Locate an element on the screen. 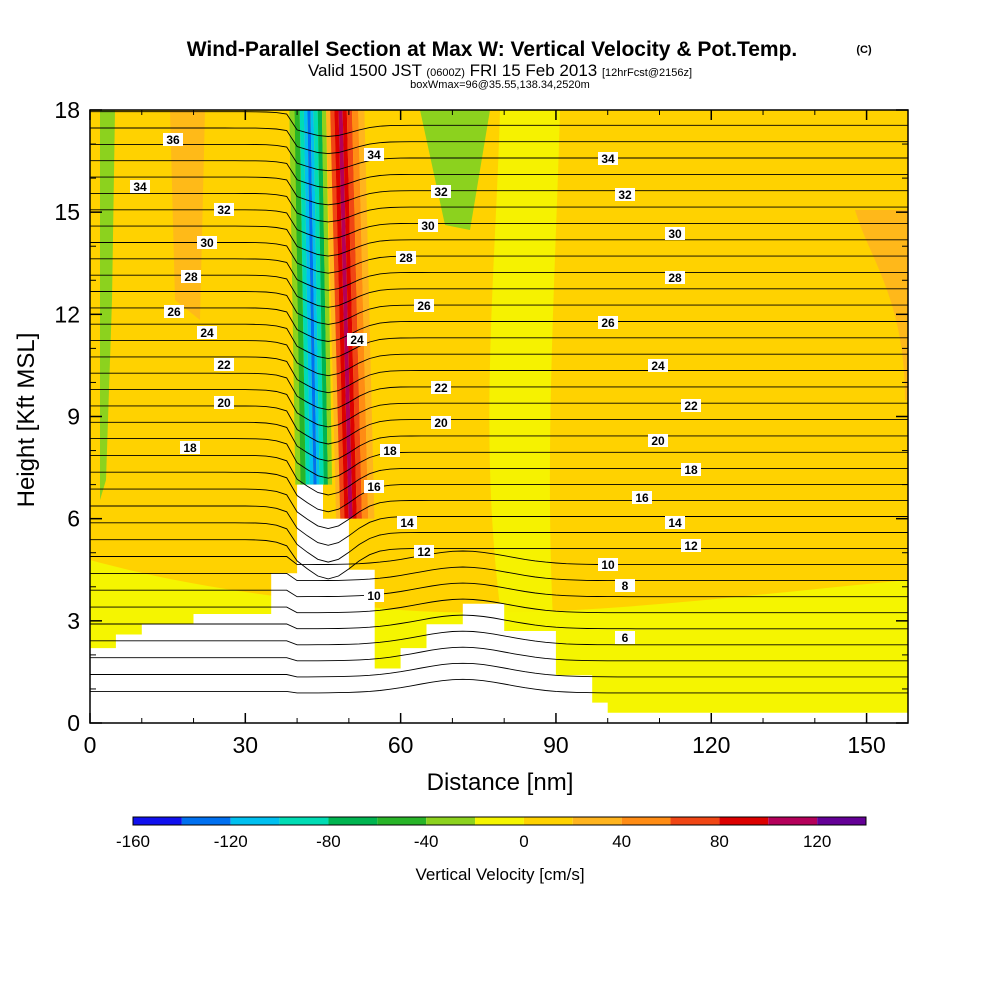  y-tick-label: 18 is located at coordinates (67, 110).